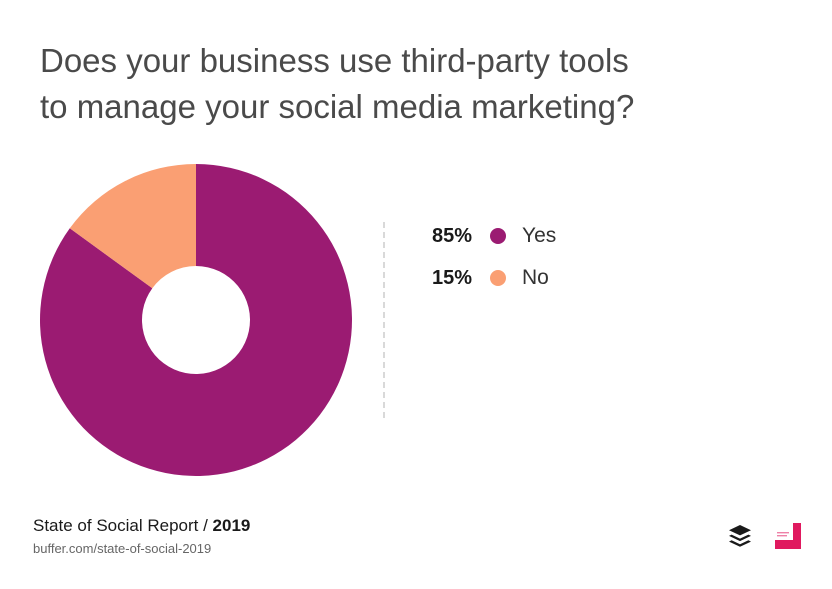 This screenshot has width=832, height=589. What do you see at coordinates (452, 277) in the screenshot?
I see `legend-value-no: 15%` at bounding box center [452, 277].